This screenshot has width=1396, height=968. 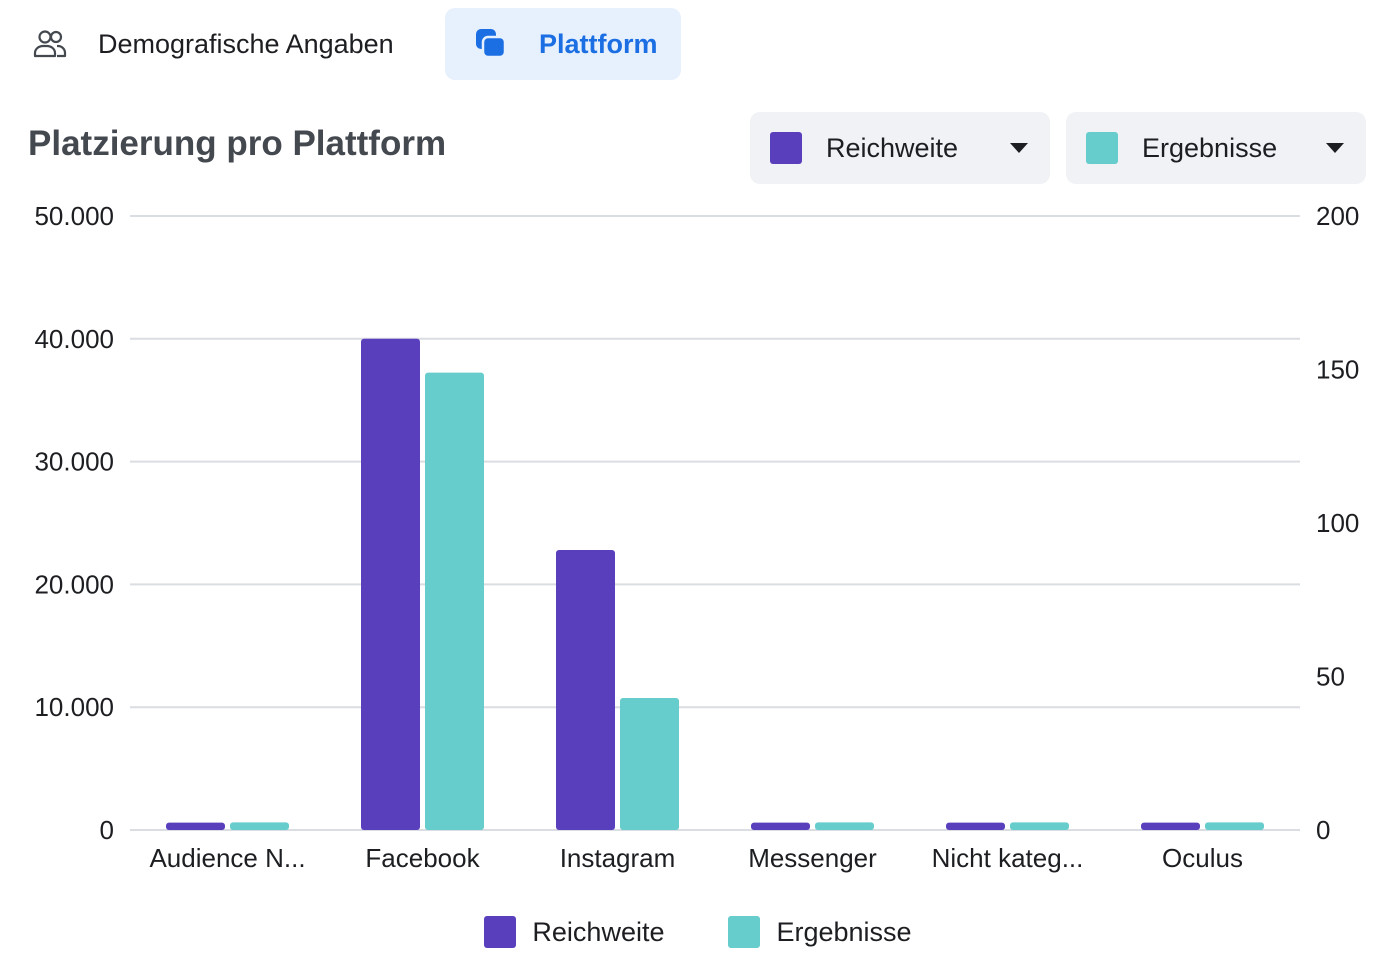 I want to click on x-tick-label: Facebook, so click(x=422, y=858).